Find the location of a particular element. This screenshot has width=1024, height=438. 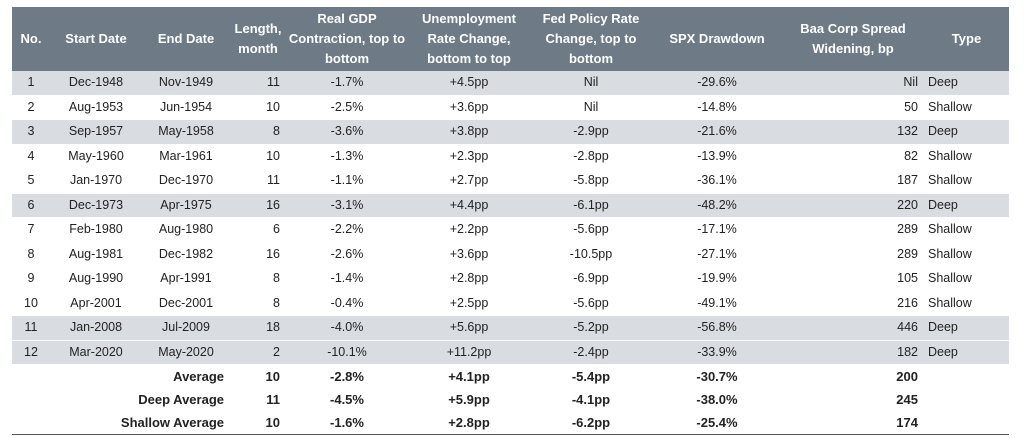

cell-baa: 216 is located at coordinates (853, 303).